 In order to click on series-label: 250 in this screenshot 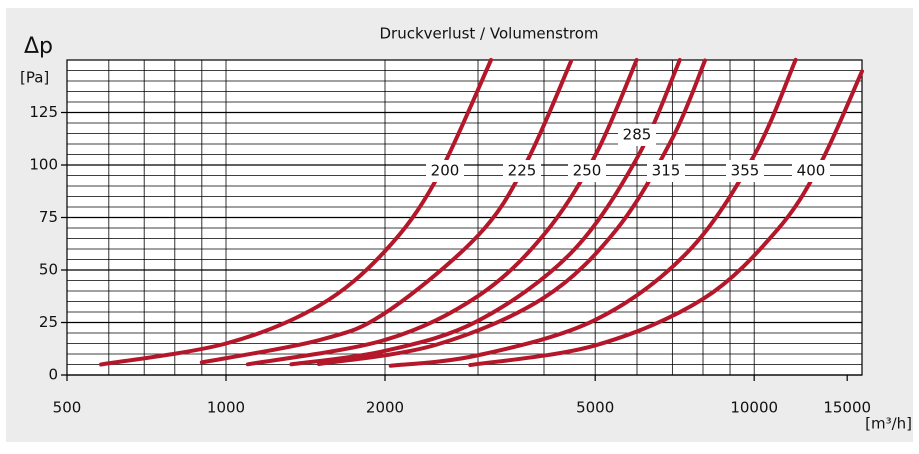, I will do `click(587, 171)`.